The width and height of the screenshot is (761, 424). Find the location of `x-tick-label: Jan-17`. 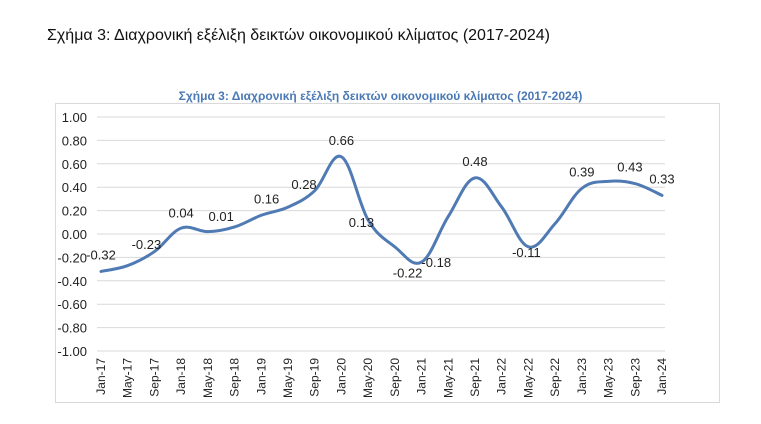

x-tick-label: Jan-17 is located at coordinates (101, 376).